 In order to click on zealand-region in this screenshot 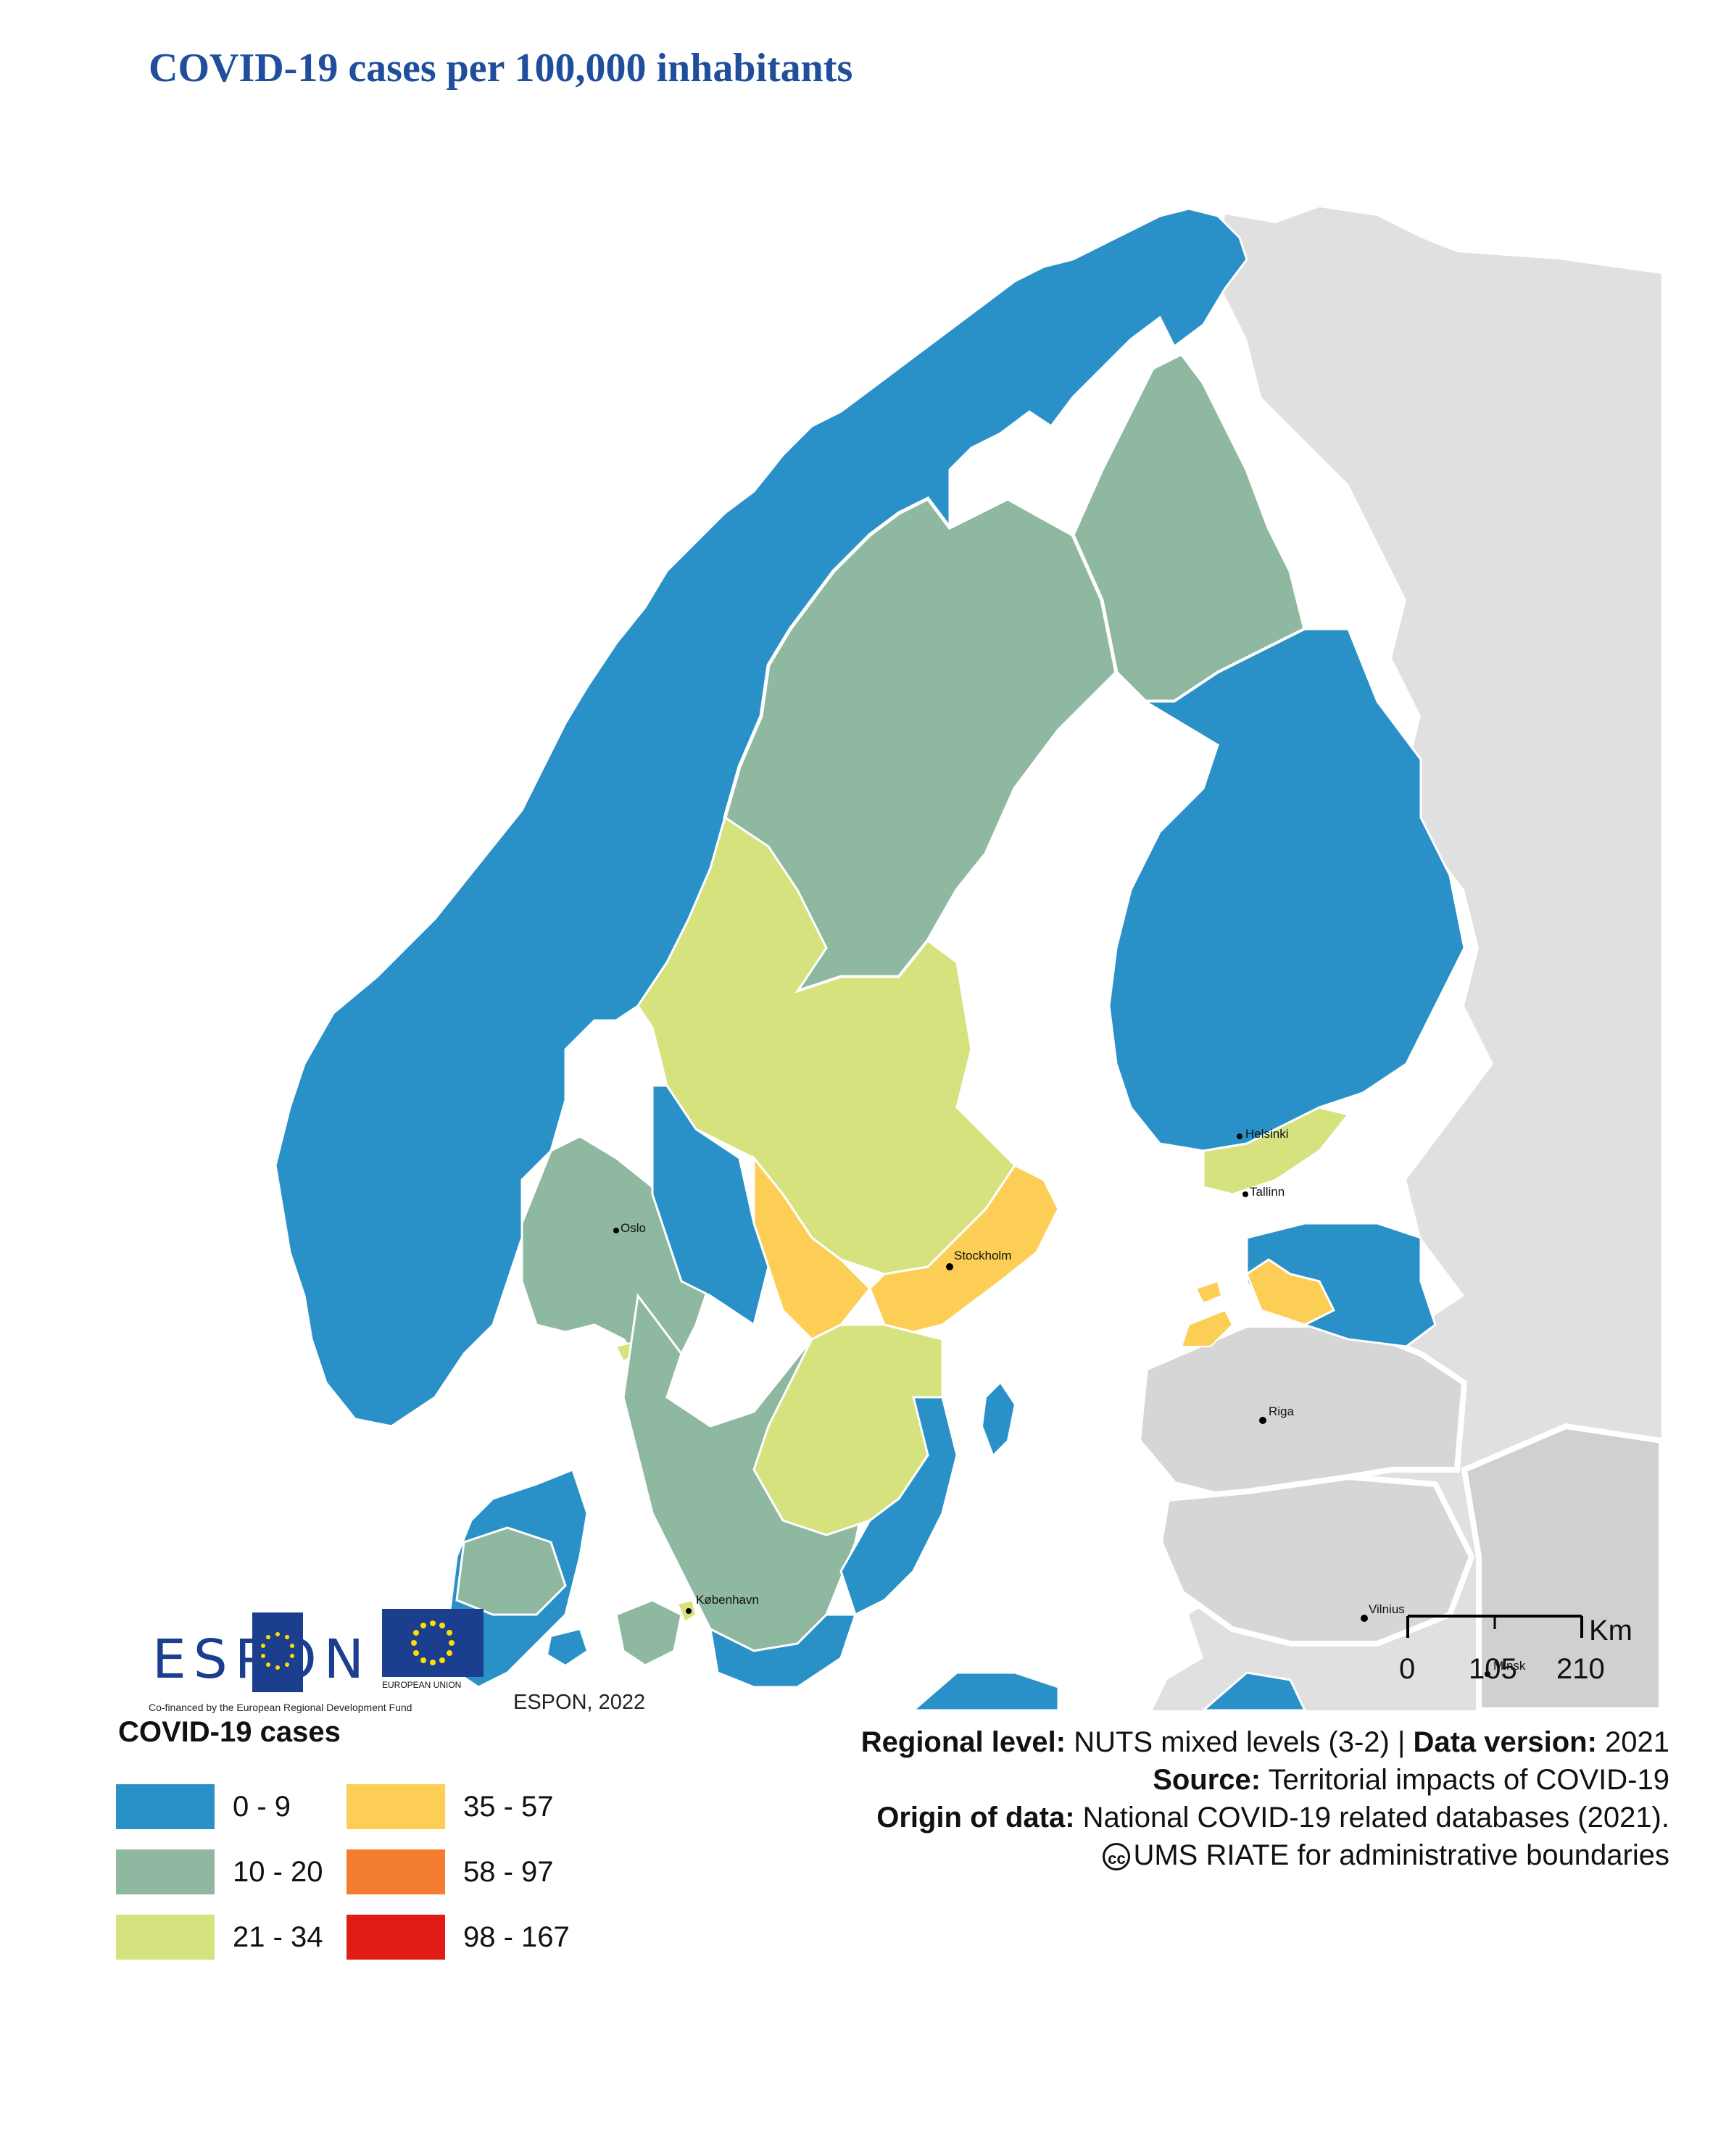, I will do `click(649, 1633)`.